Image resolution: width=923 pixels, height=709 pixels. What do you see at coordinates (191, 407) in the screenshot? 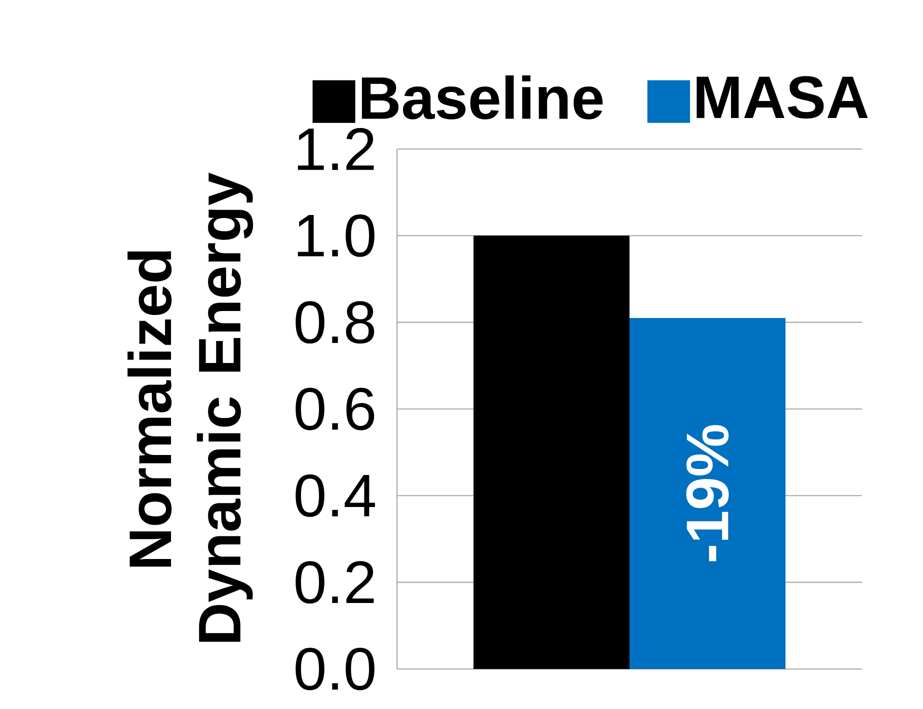
I see `y-axis-title: Normalized Dynamic Energy` at bounding box center [191, 407].